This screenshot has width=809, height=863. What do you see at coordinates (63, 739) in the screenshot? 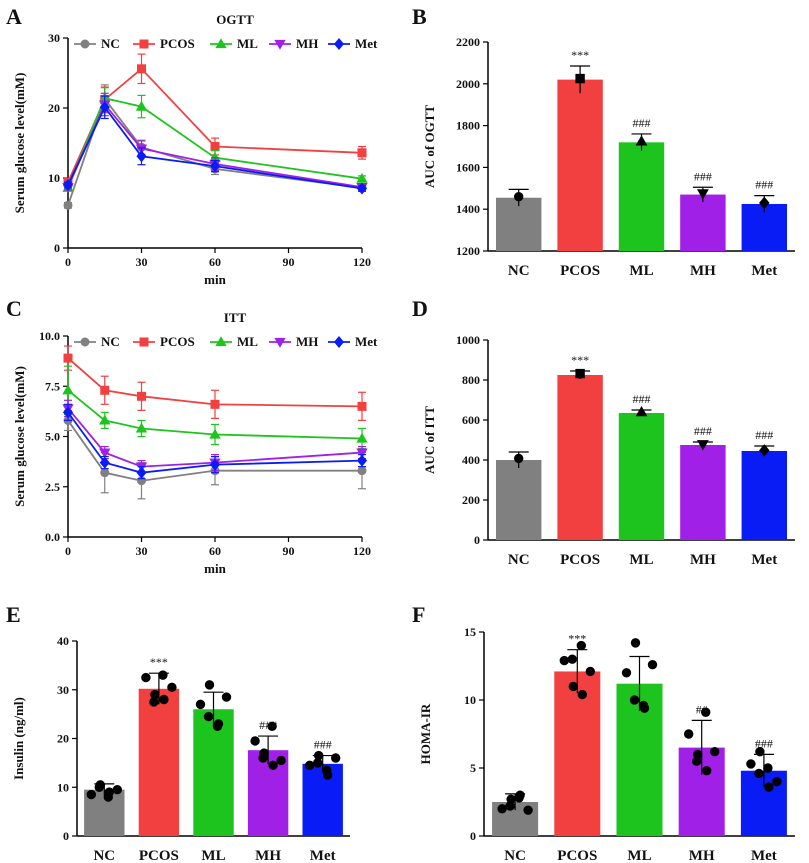
I see `panel-E-y-tick-label: 20` at bounding box center [63, 739].